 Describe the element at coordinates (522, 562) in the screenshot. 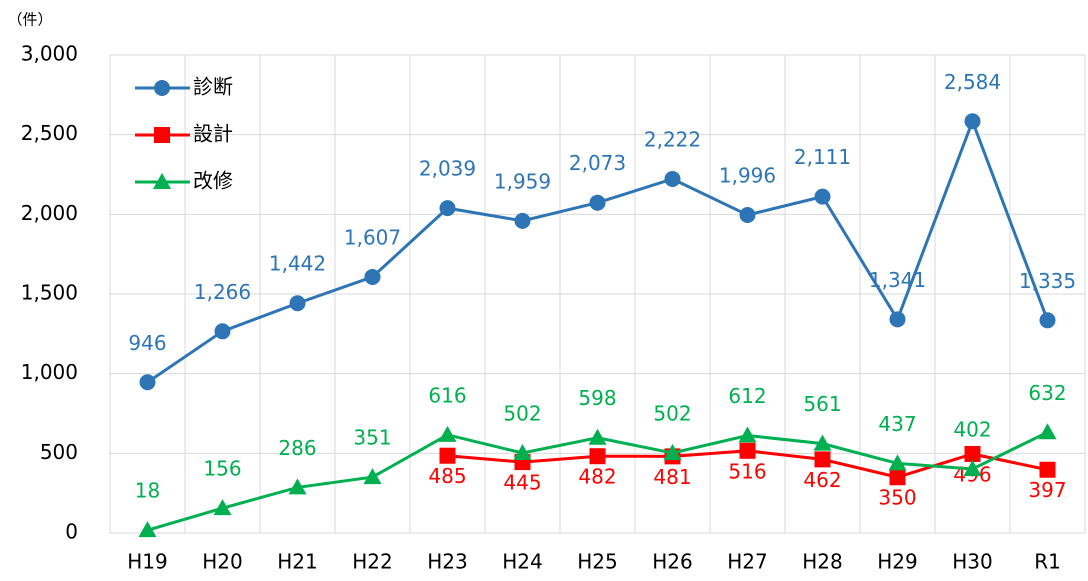

I see `x-tick-label: H24` at that location.